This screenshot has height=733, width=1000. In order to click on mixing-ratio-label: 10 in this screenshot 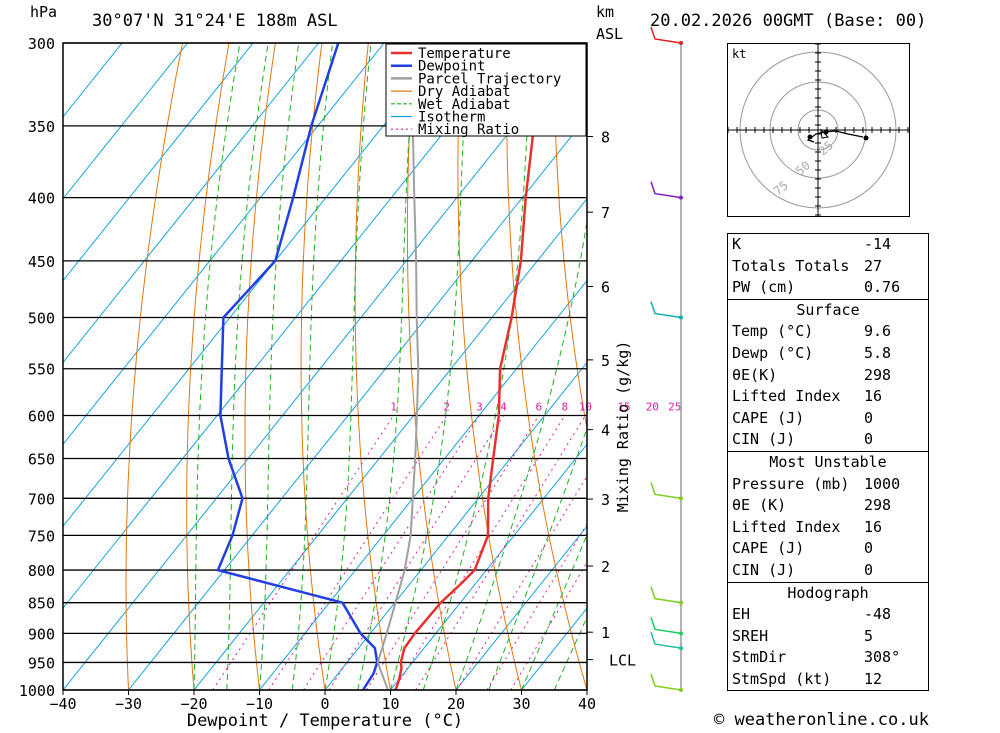, I will do `click(585, 406)`.